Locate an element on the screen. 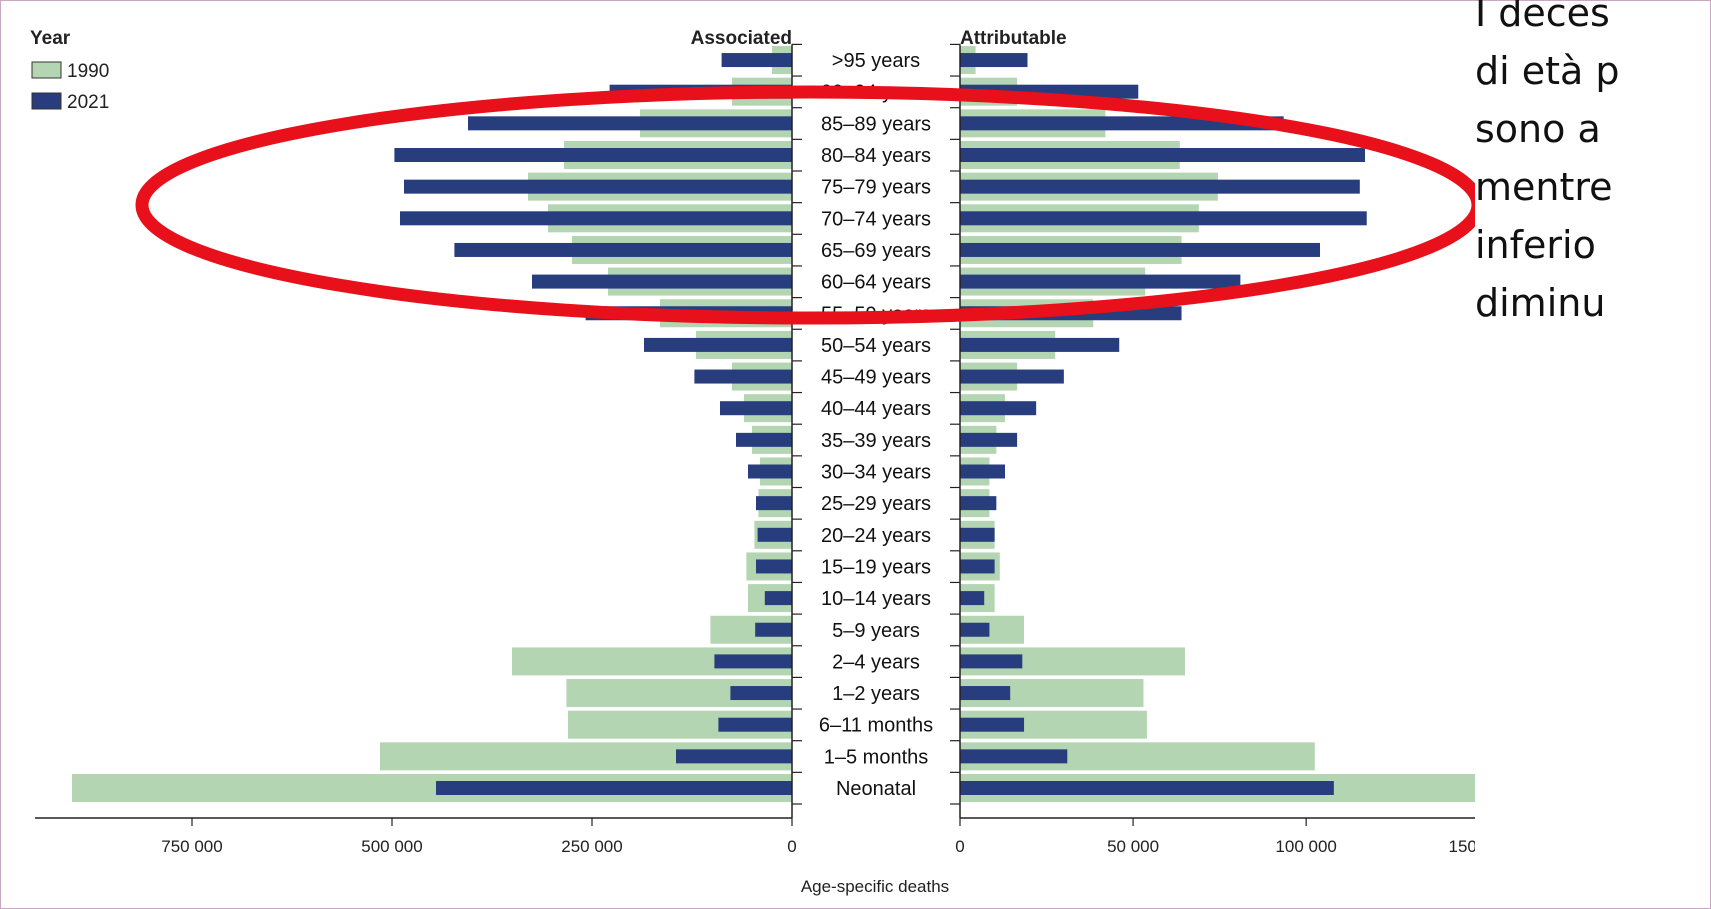 Image resolution: width=1711 pixels, height=909 pixels. legend-swatch-1990 is located at coordinates (46, 70).